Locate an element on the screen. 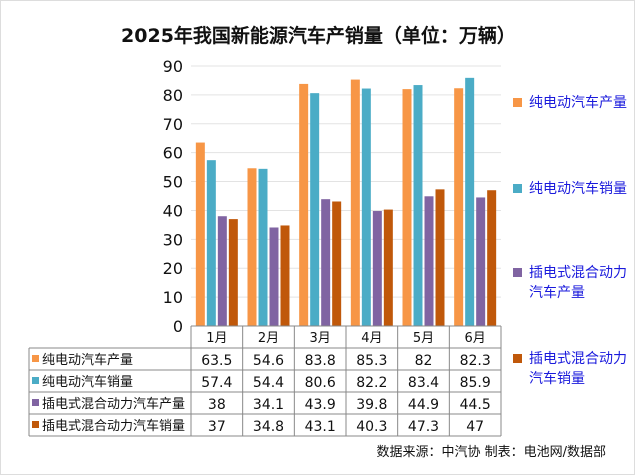  y-tick-label: 10 is located at coordinates (173, 297).